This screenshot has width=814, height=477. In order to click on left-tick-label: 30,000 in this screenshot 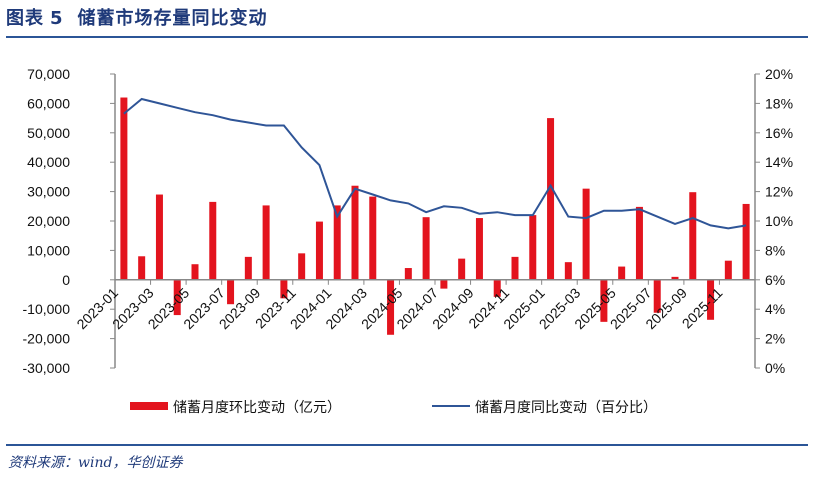, I will do `click(48, 192)`.